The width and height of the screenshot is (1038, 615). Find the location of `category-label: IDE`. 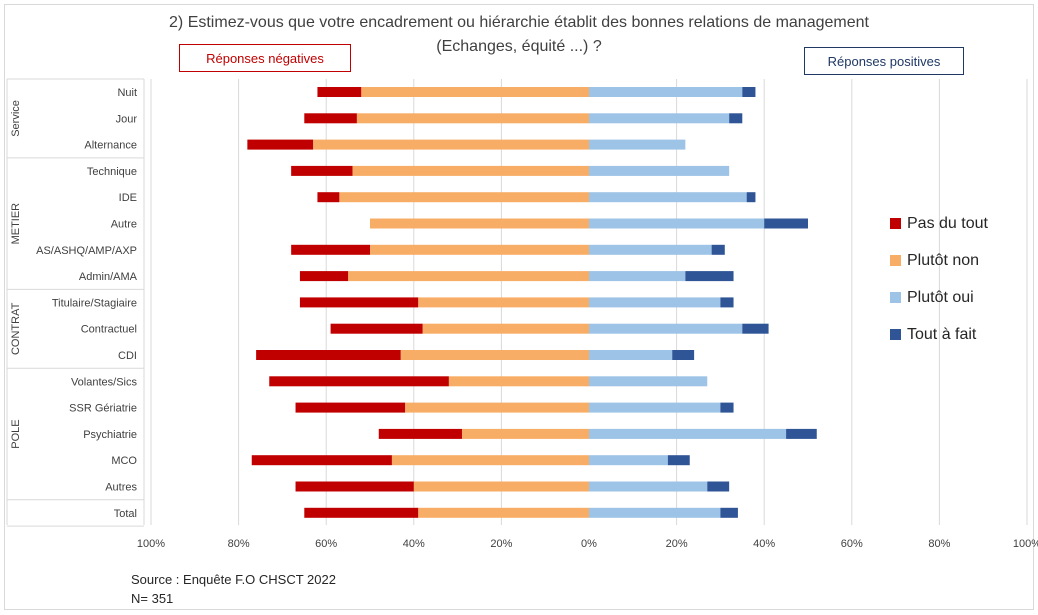

category-label: IDE is located at coordinates (128, 198).